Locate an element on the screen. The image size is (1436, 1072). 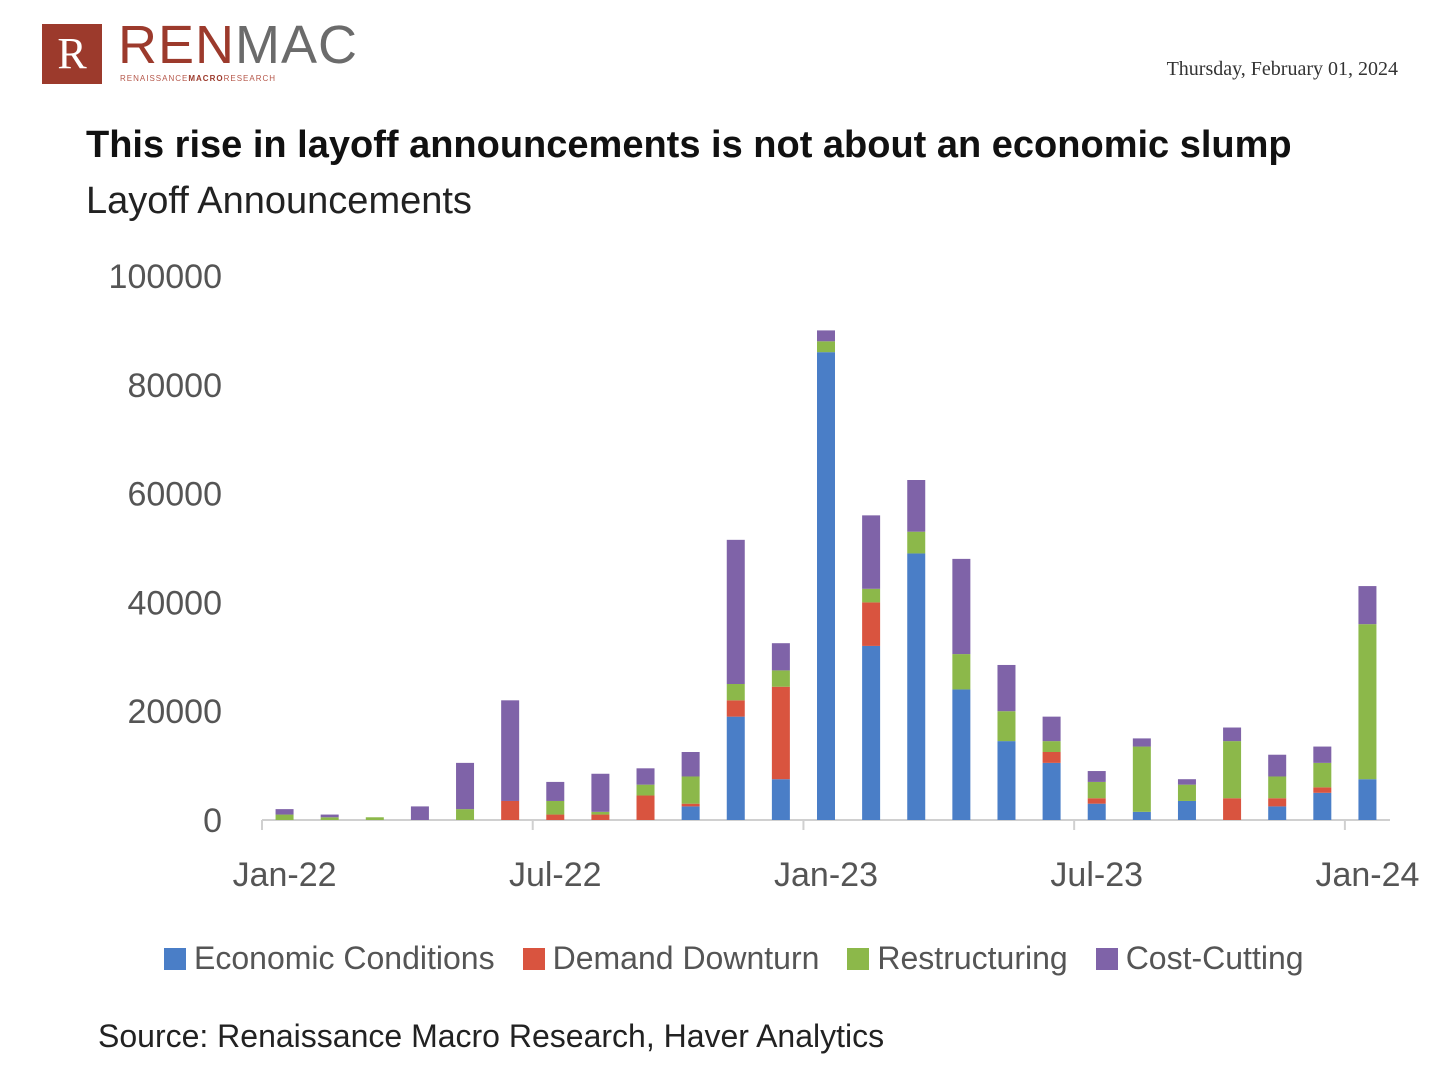
y-tick-label: 20000 is located at coordinates (174, 712).